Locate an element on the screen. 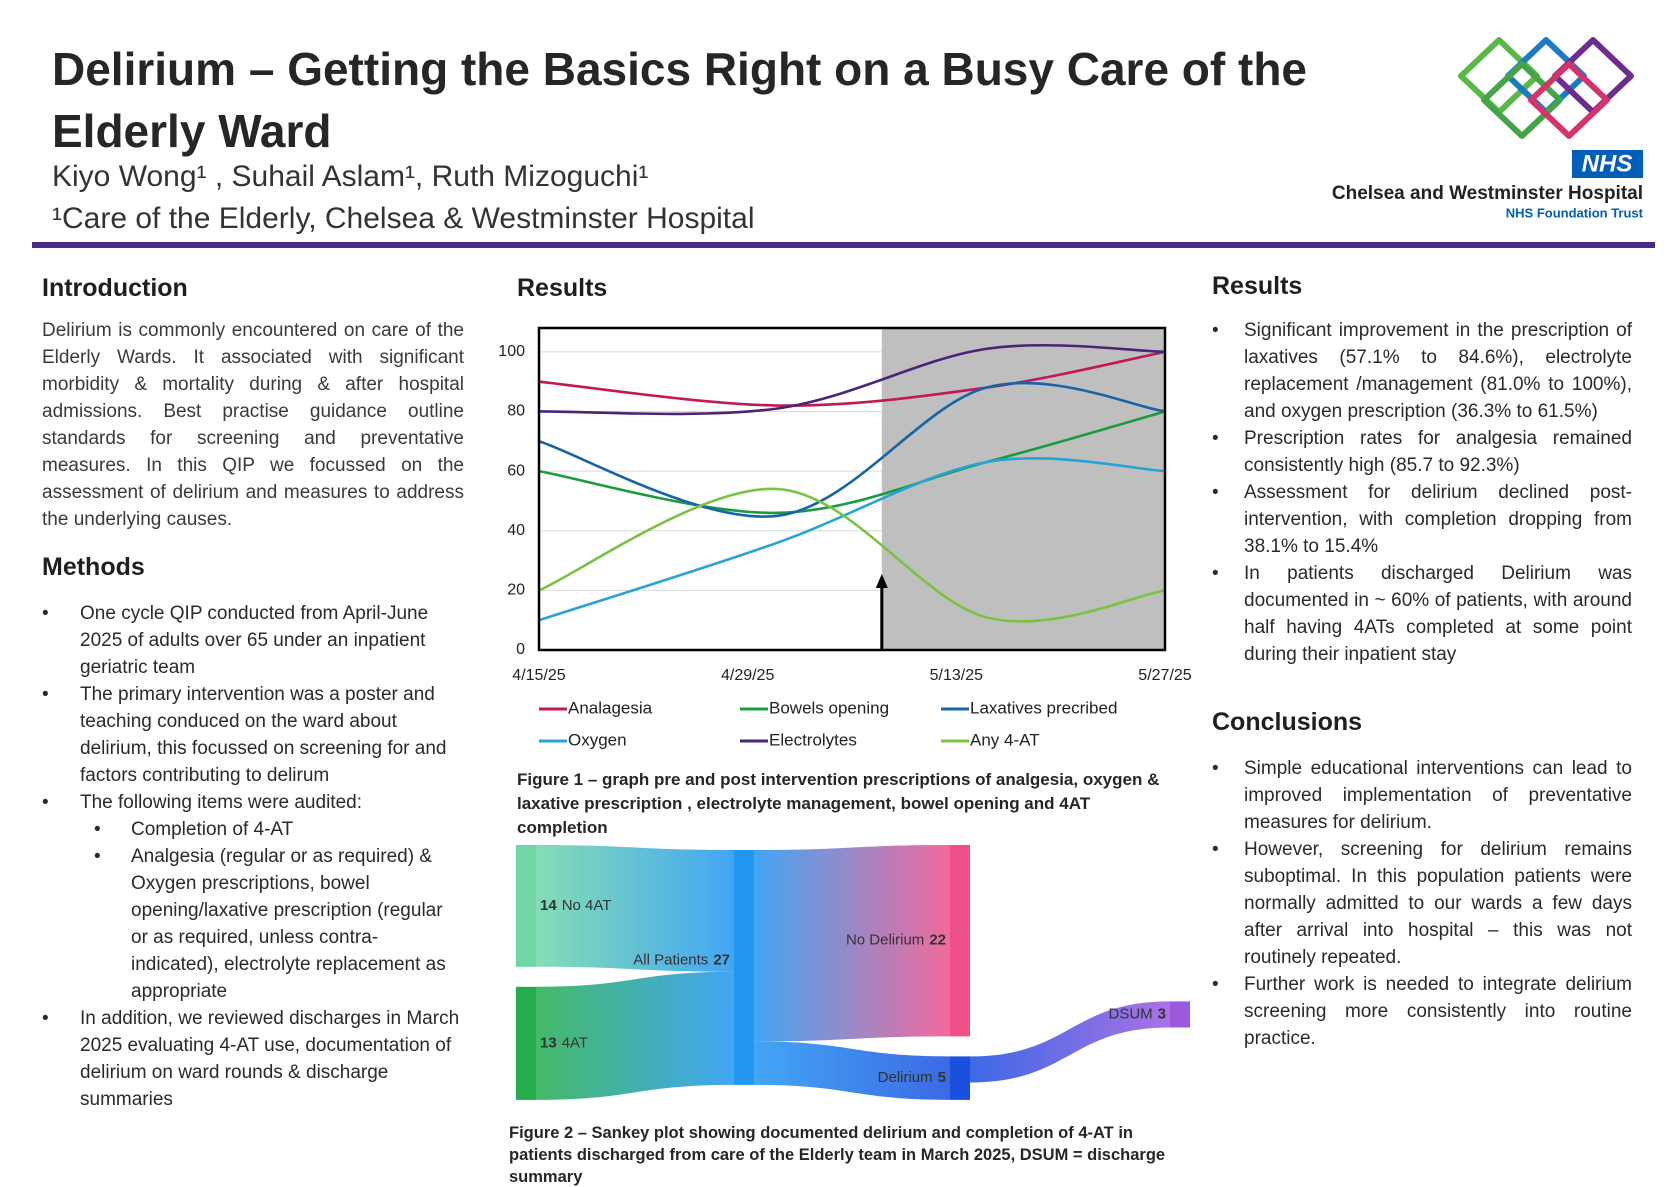 This screenshot has height=1187, width=1677. node-name: No Delirium is located at coordinates (885, 940).